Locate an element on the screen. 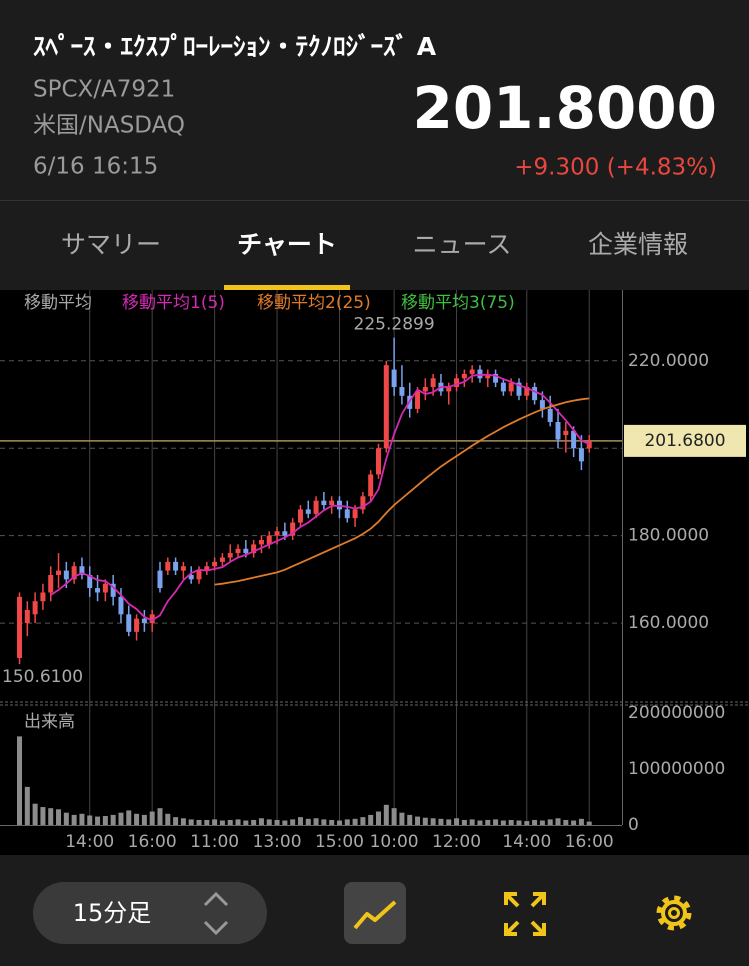 This screenshot has width=749, height=966. chevron-icon is located at coordinates (216, 913).